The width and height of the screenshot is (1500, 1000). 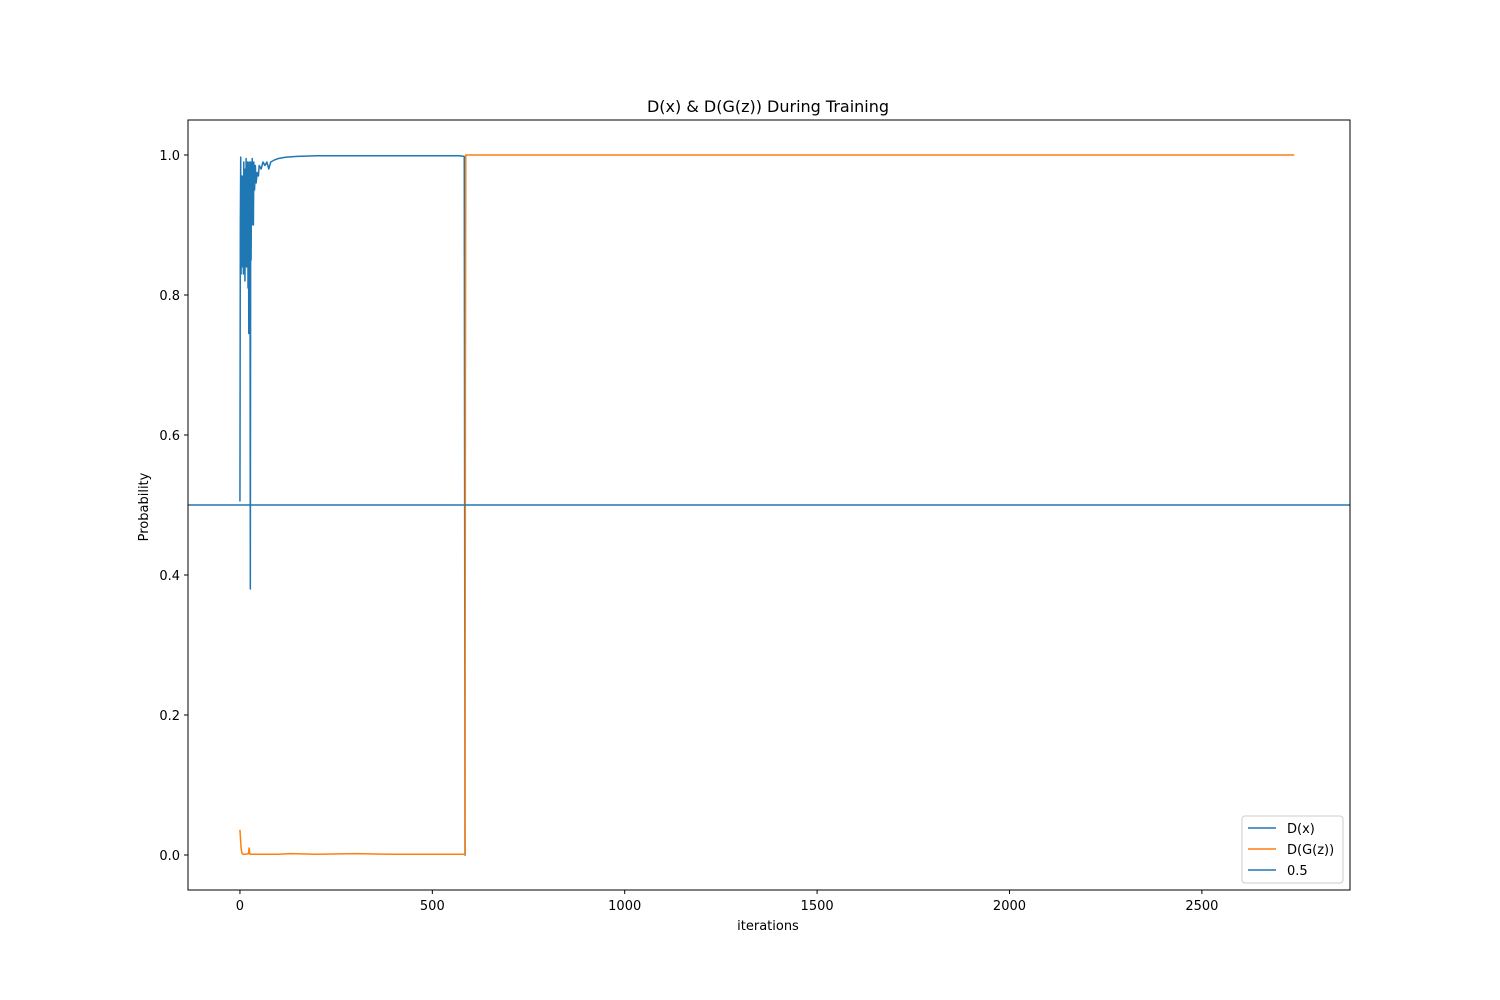 I want to click on x-tick-label: 2500, so click(x=1201, y=906).